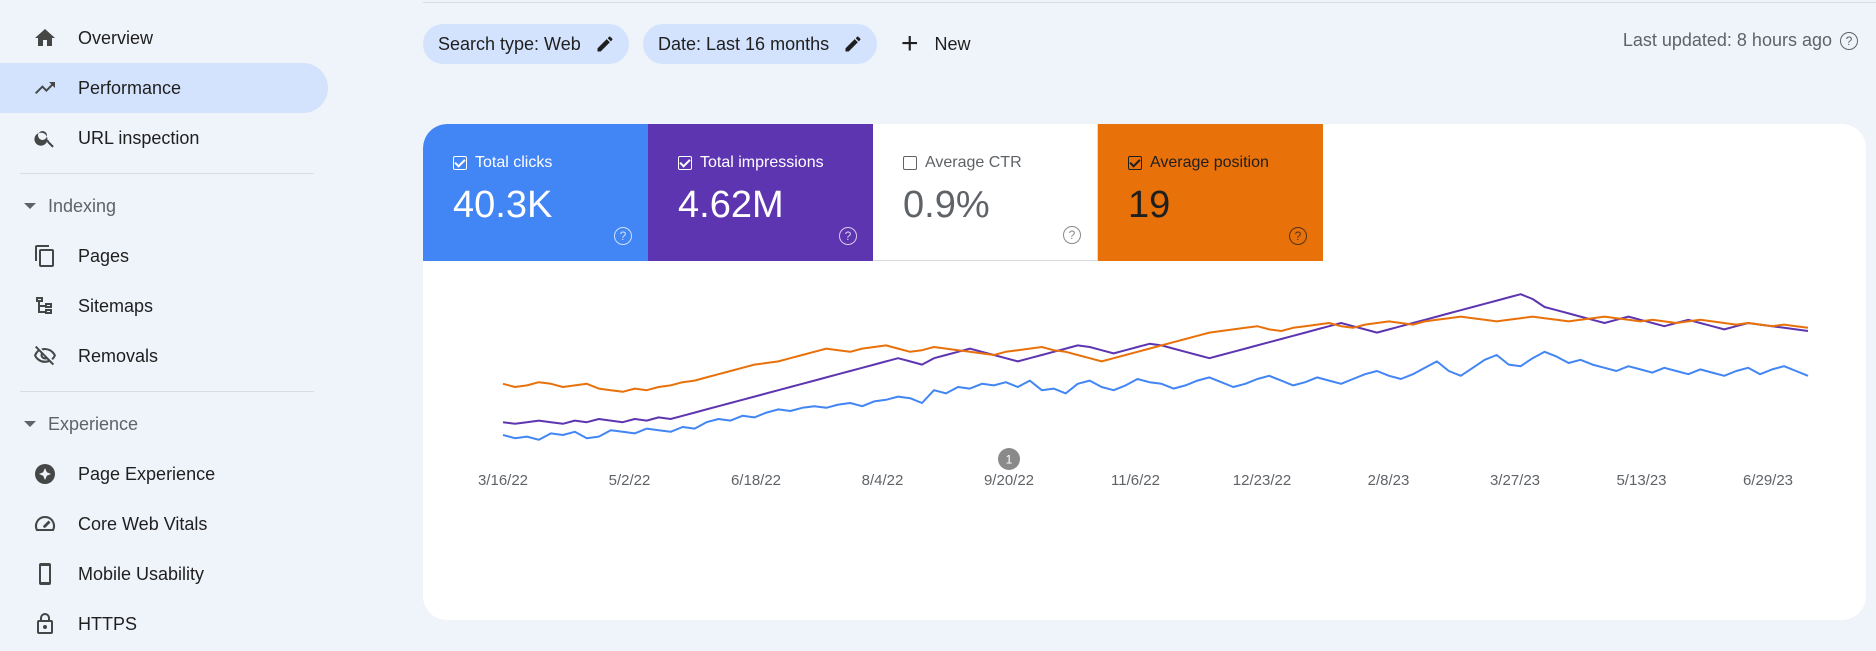  What do you see at coordinates (910, 43) in the screenshot?
I see `plus-icon: +` at bounding box center [910, 43].